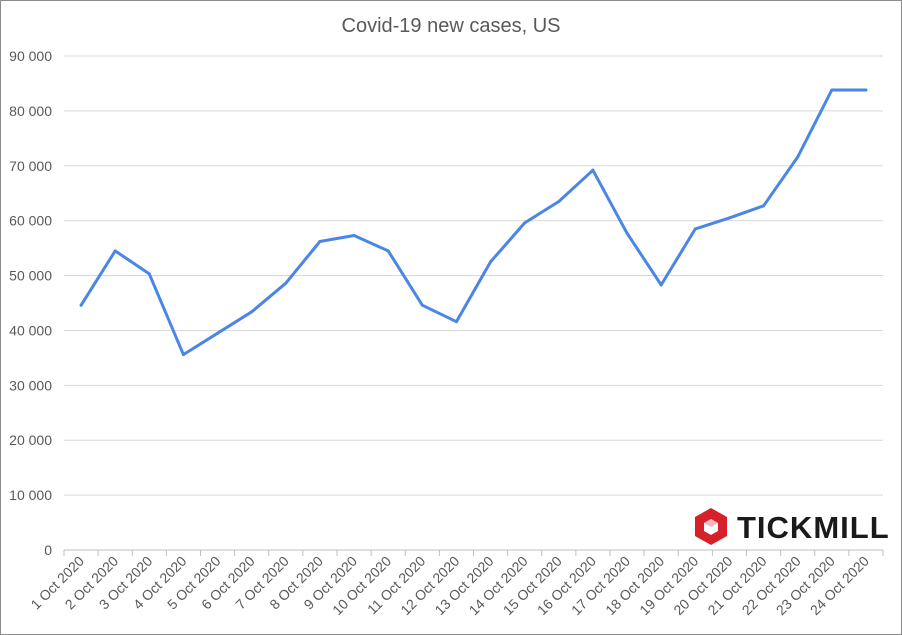 This screenshot has width=902, height=635. Describe the element at coordinates (30, 166) in the screenshot. I see `y-tick-label: 70 000` at that location.